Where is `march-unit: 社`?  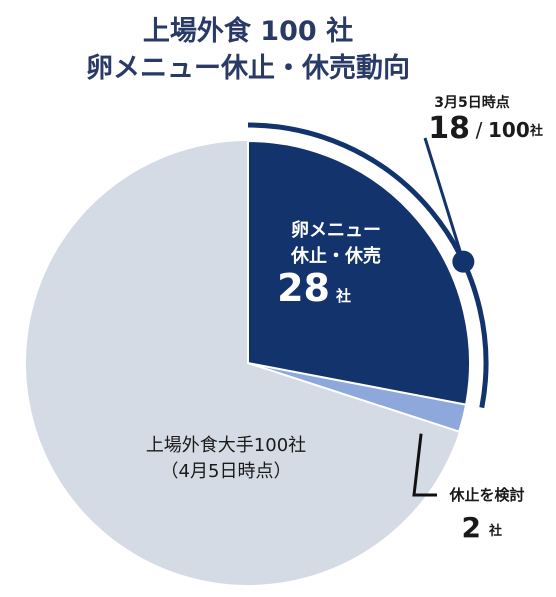
march-unit: 社 is located at coordinates (536, 131).